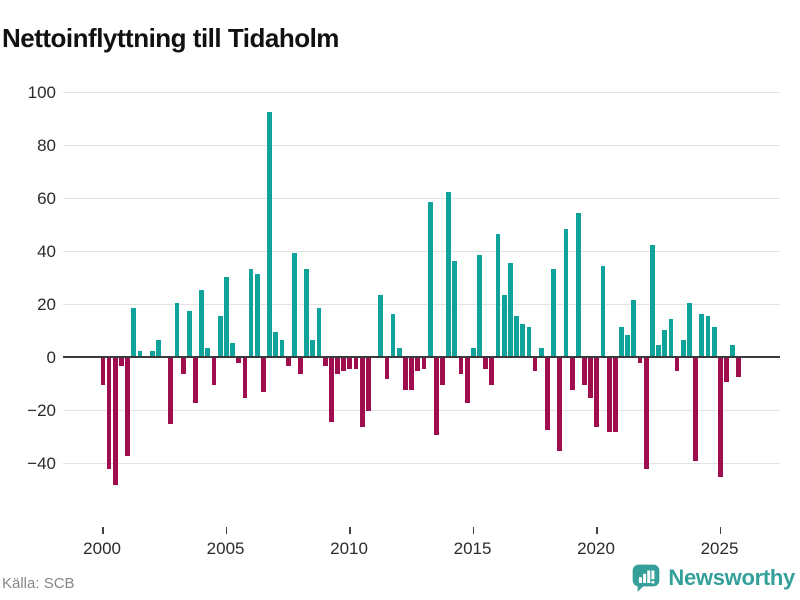 The height and width of the screenshot is (600, 800). I want to click on source-label: Källa: SCB, so click(38, 583).